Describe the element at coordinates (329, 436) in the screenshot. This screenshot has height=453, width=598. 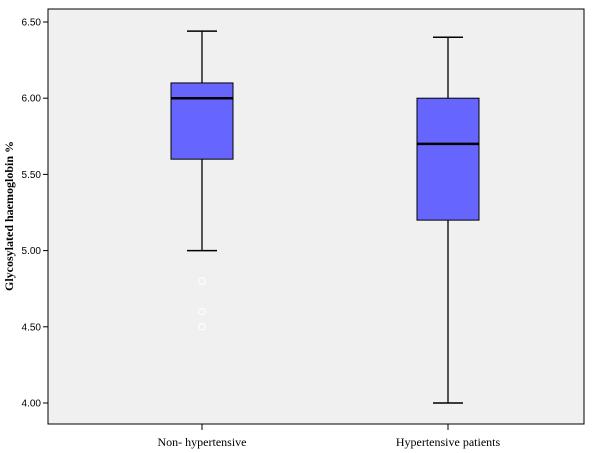
I see `x-axis: Non- hypertensive Hypertensive patients` at that location.